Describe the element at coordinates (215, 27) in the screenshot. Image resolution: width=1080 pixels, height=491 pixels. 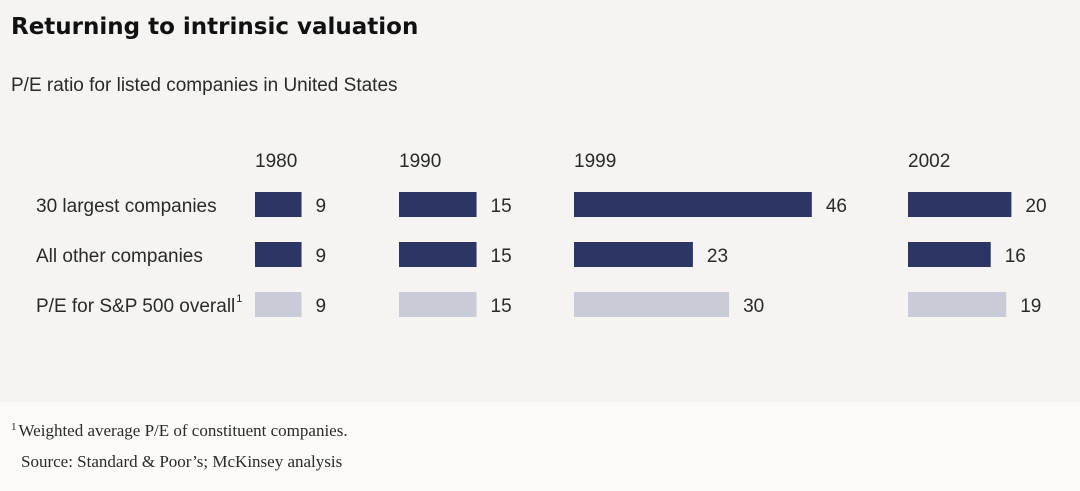
I see `chart-title: Returning to intrinsic valuation` at that location.